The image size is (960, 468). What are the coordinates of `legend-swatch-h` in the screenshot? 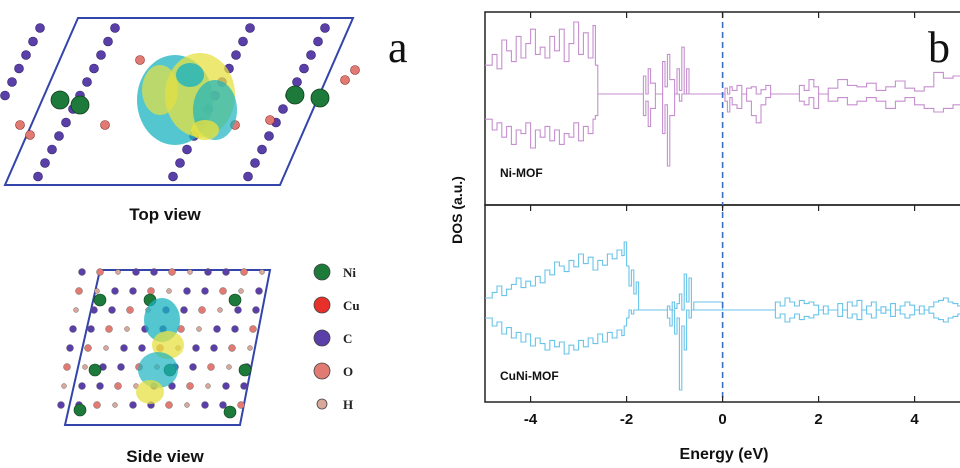 It's located at (322, 404).